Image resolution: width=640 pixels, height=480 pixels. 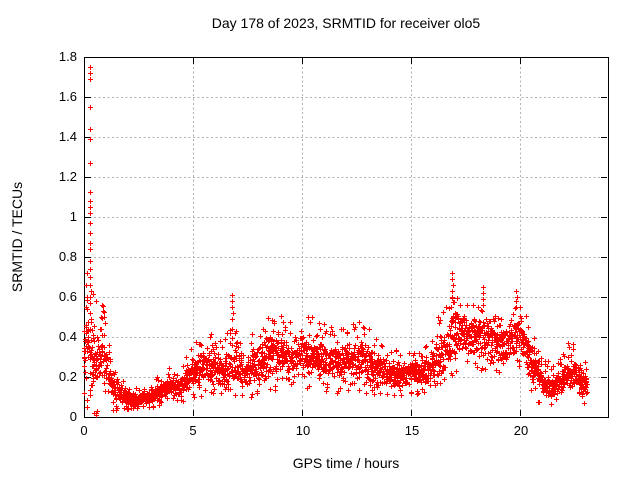 I want to click on y-tick-label: 1.4, so click(x=67, y=136).